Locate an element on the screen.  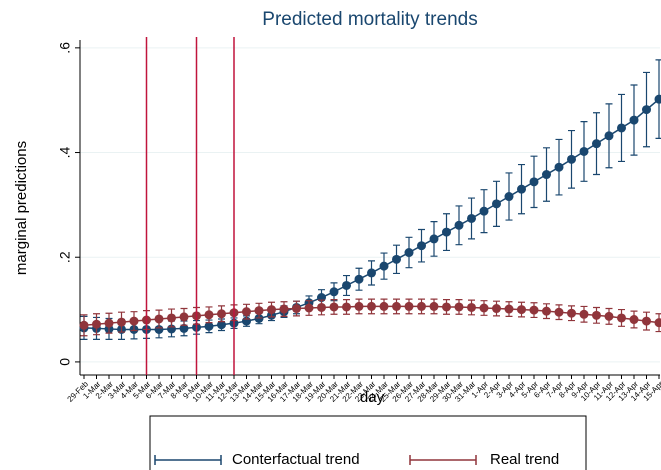
y-tick-label: .6 is located at coordinates (65, 48).